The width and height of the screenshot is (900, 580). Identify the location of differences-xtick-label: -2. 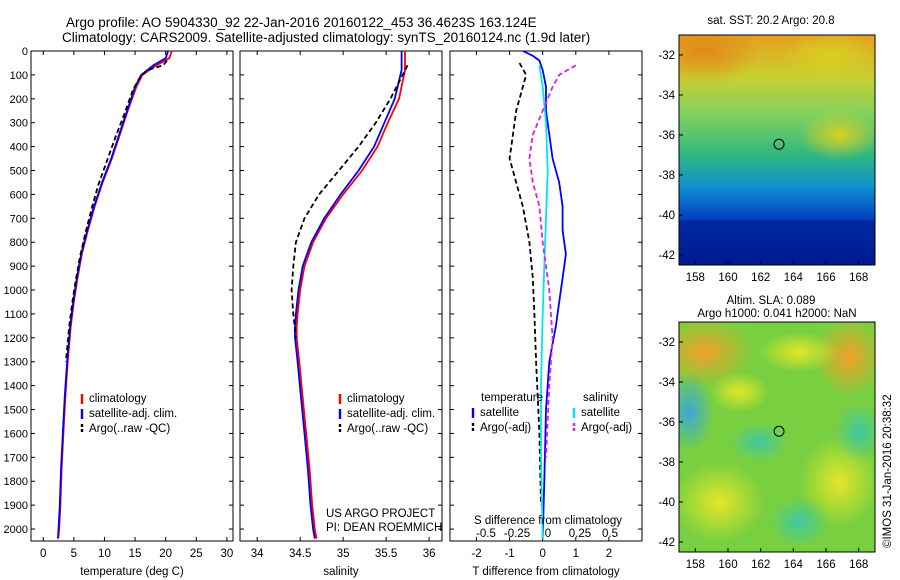
(476, 554).